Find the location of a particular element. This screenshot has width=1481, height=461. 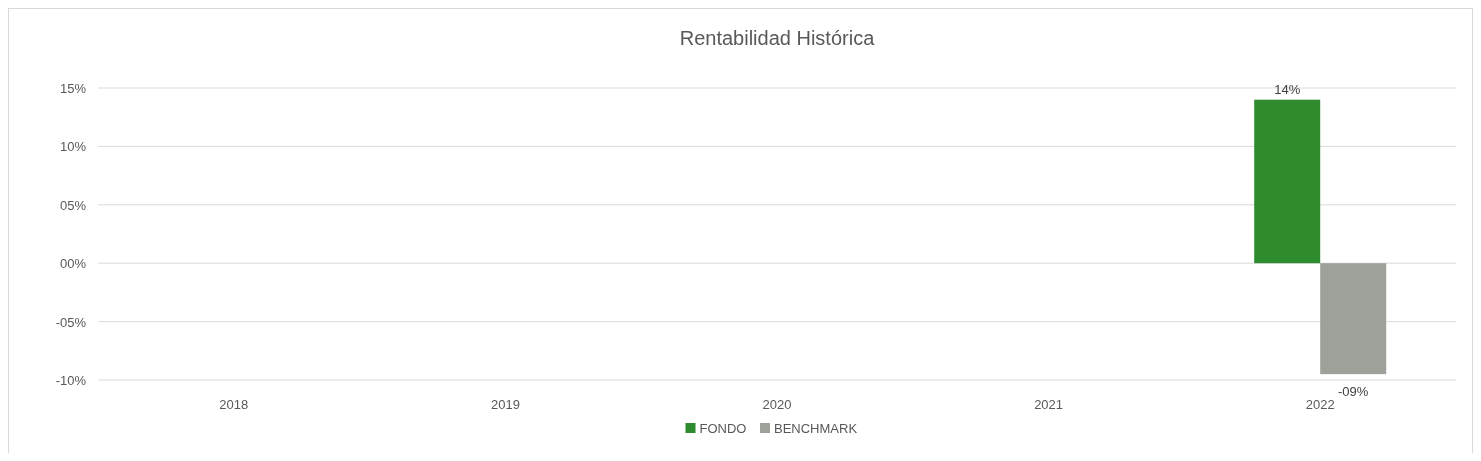

y-tick-label: -05% is located at coordinates (71, 322).